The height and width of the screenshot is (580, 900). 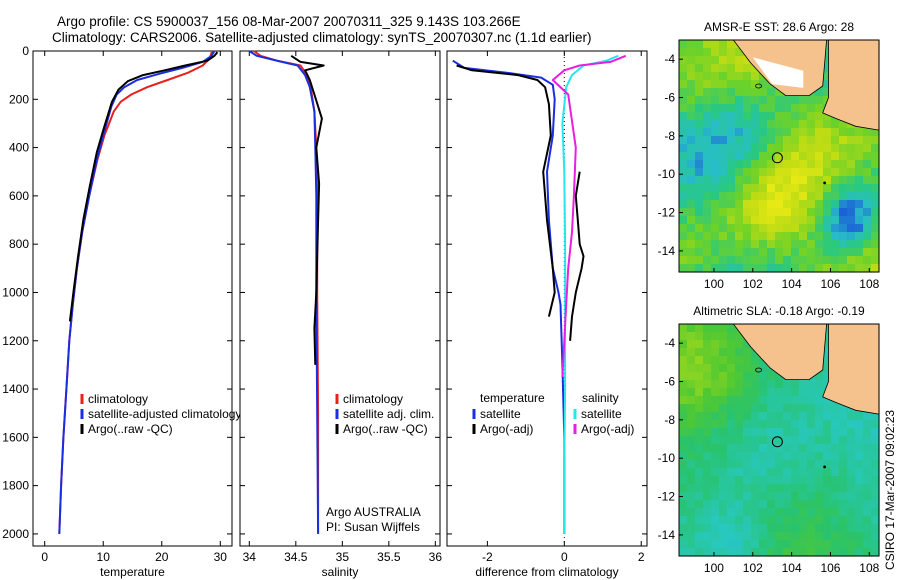 What do you see at coordinates (667, 251) in the screenshot?
I see `sst-map-ytick-label: -14` at bounding box center [667, 251].